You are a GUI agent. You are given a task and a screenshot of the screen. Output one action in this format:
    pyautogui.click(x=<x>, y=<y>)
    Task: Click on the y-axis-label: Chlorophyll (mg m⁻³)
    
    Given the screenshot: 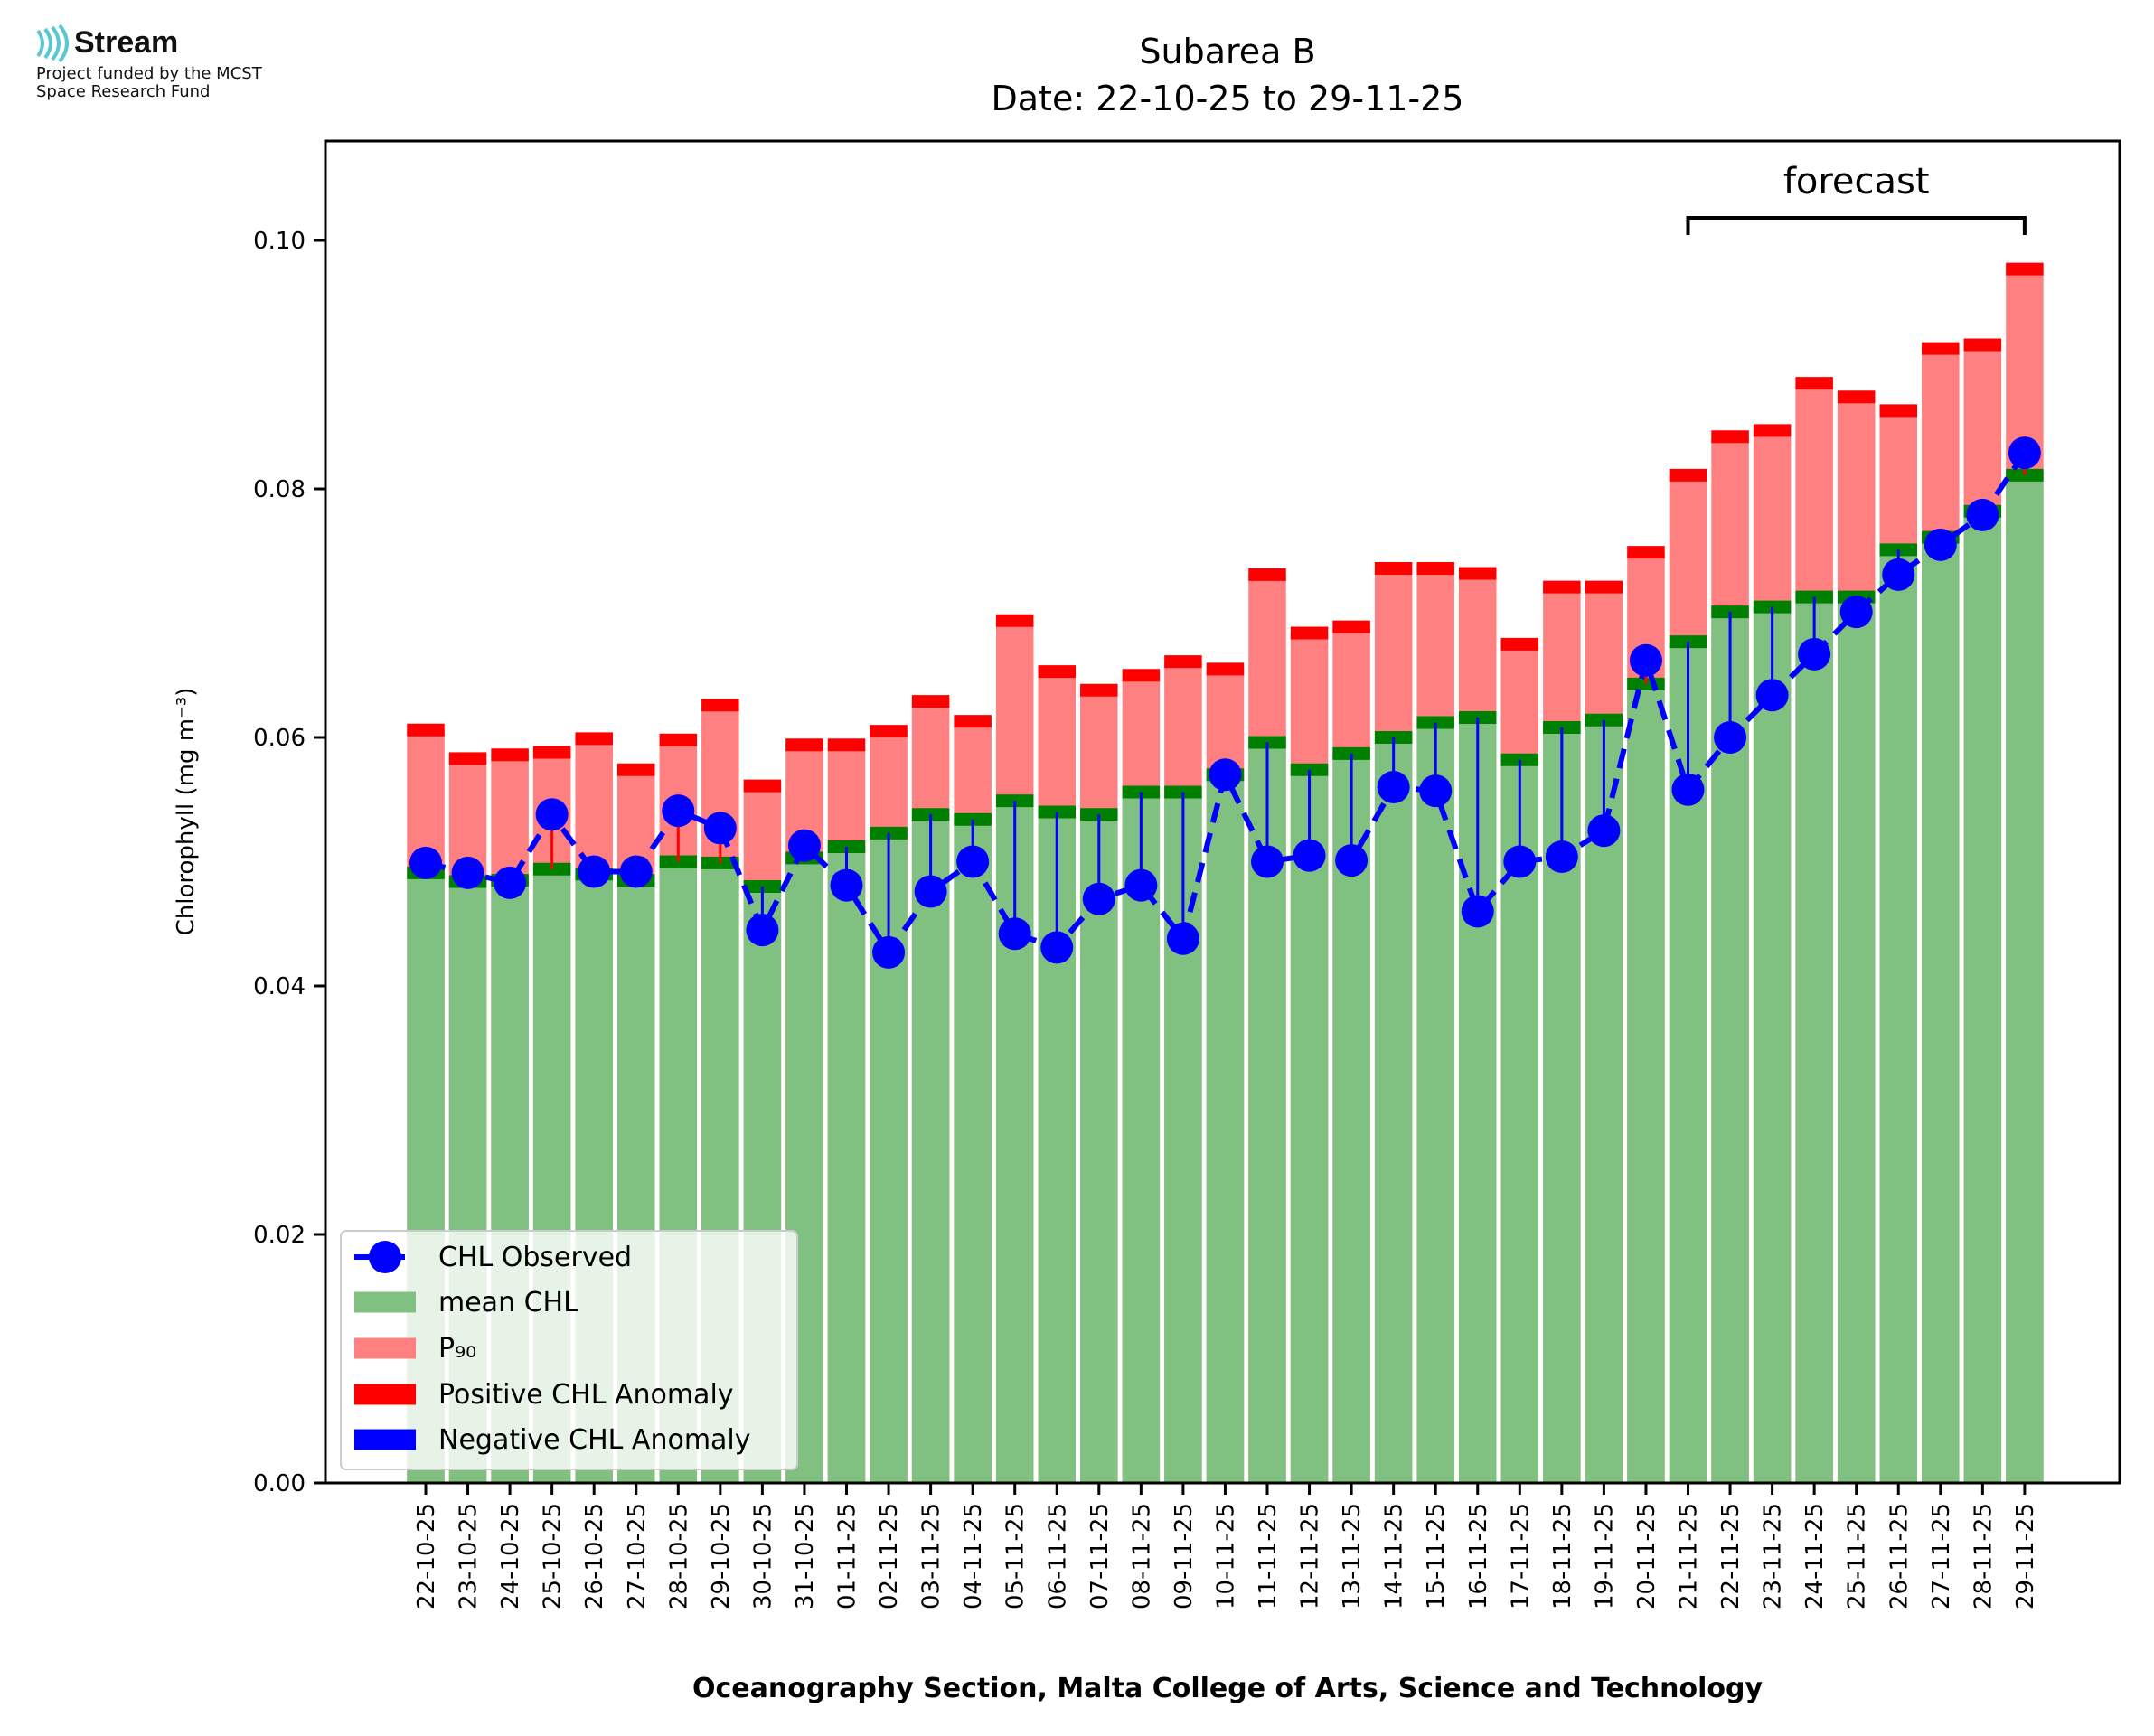 What is the action you would take?
    pyautogui.click(x=186, y=812)
    